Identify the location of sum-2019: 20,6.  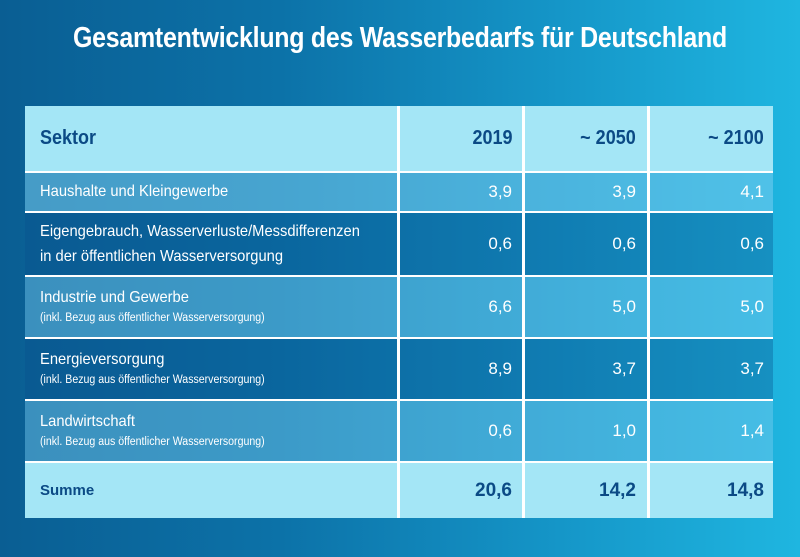
(459, 490).